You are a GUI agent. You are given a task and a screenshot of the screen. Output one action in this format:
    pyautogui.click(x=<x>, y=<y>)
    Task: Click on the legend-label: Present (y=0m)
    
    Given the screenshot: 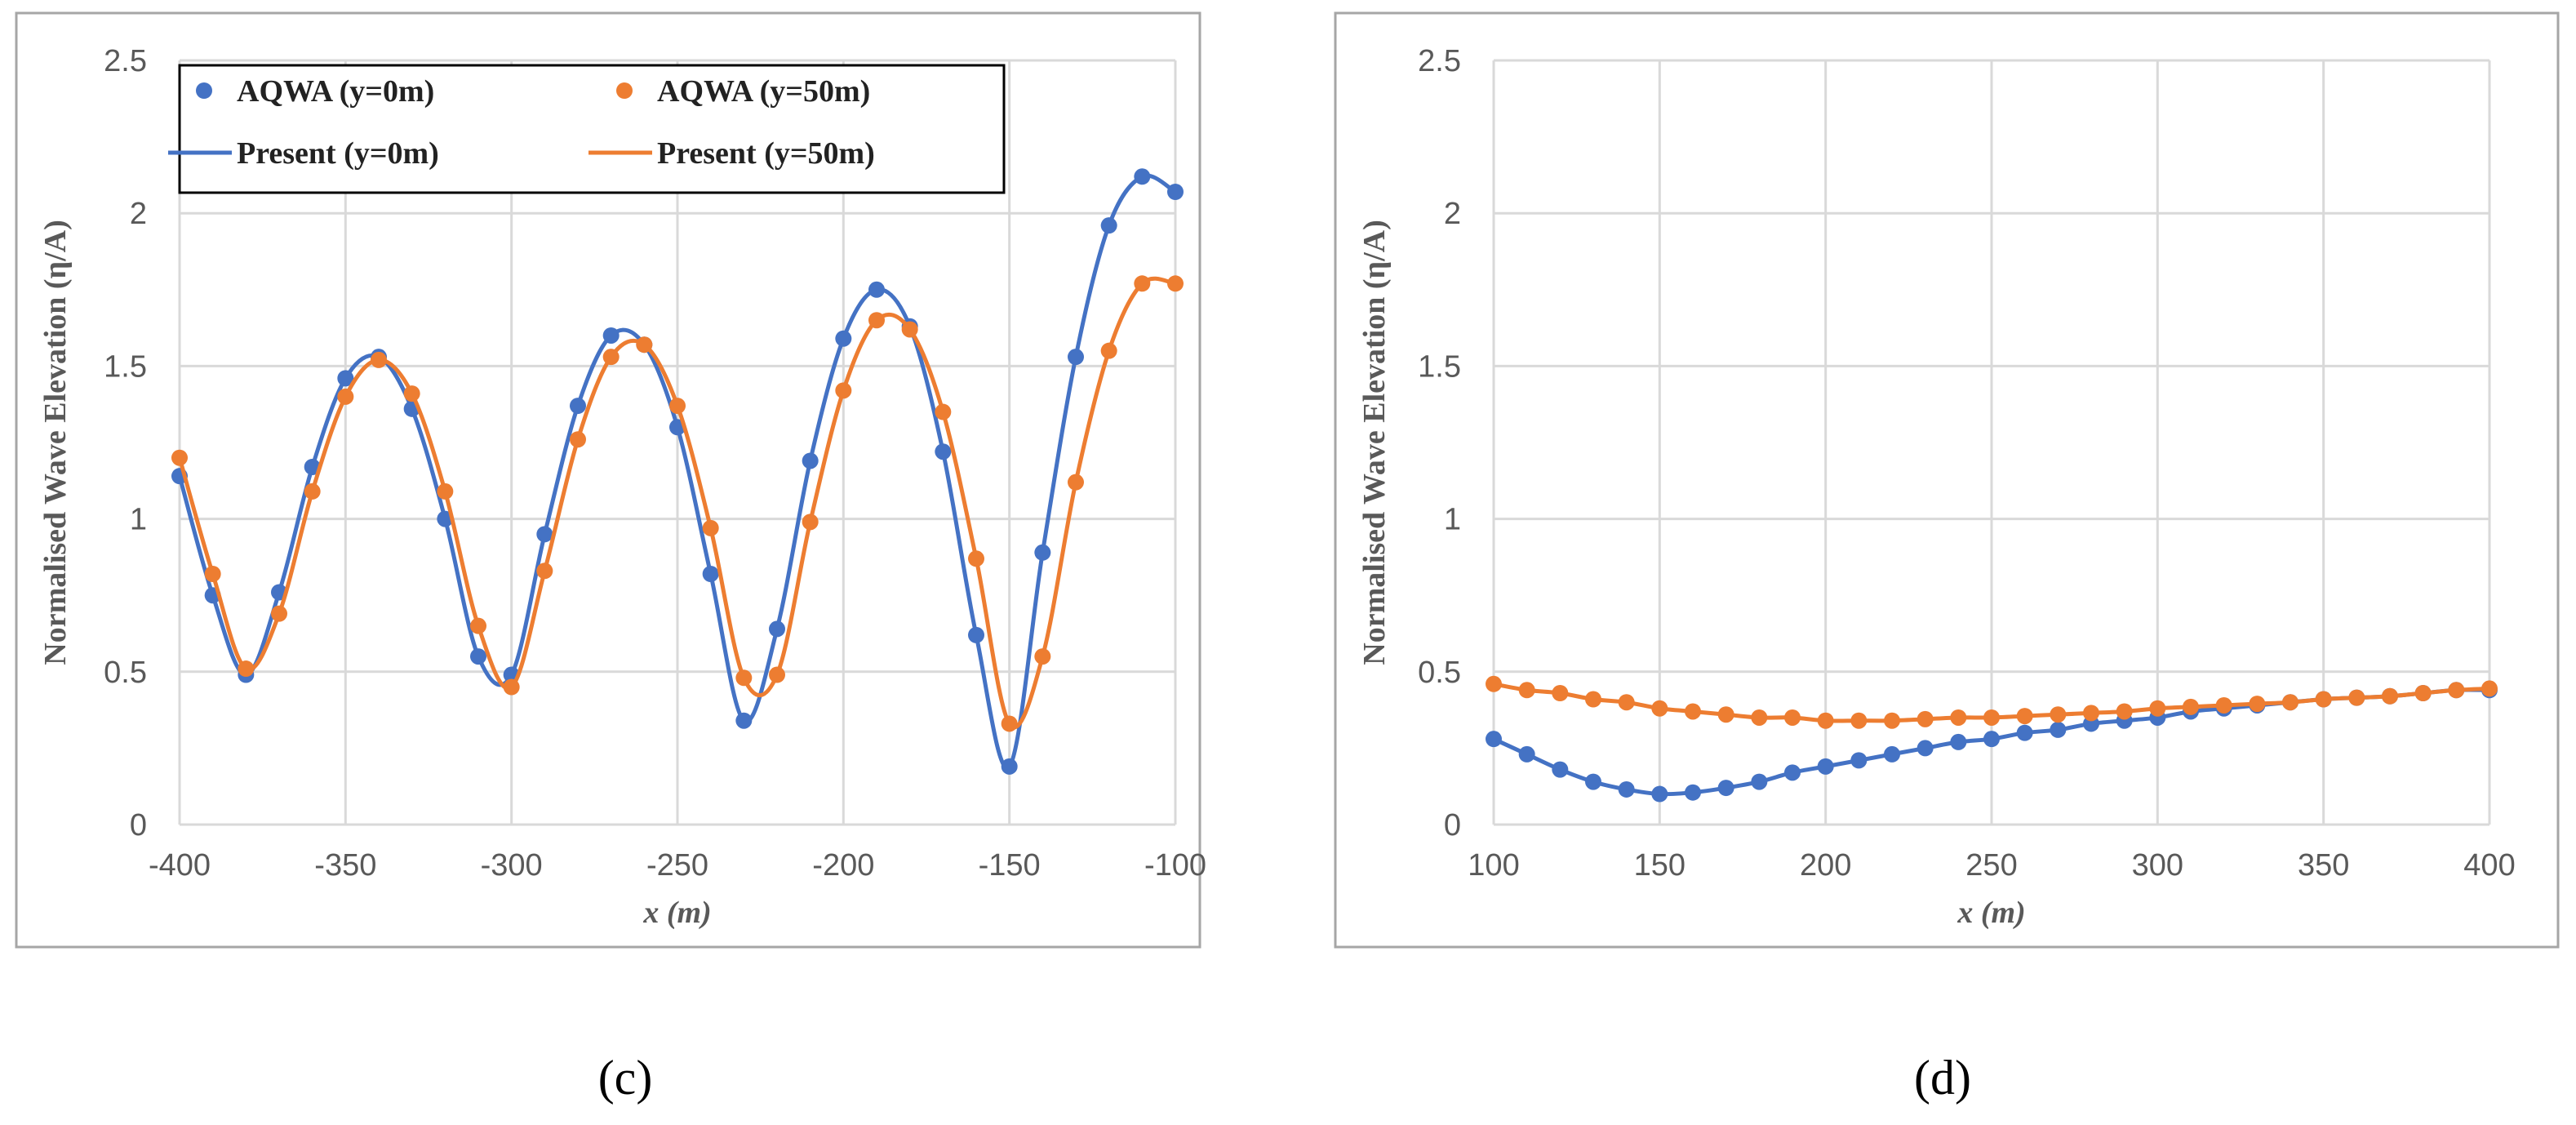 What is the action you would take?
    pyautogui.click(x=338, y=153)
    